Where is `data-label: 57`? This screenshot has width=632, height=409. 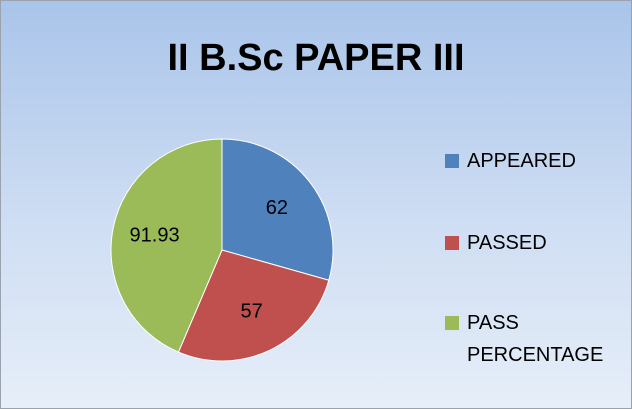 data-label: 57 is located at coordinates (252, 311).